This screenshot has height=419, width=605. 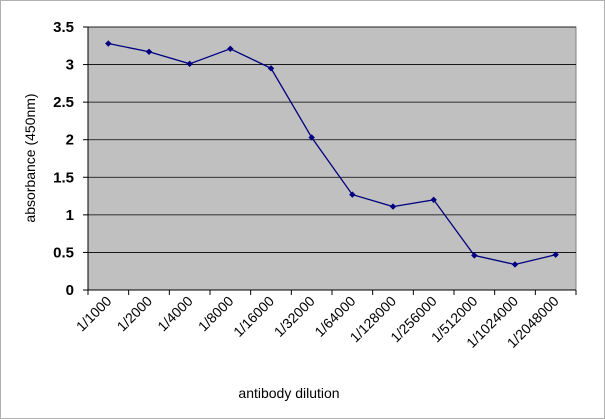 What do you see at coordinates (94, 314) in the screenshot?
I see `x-tick-label: 1/1000` at bounding box center [94, 314].